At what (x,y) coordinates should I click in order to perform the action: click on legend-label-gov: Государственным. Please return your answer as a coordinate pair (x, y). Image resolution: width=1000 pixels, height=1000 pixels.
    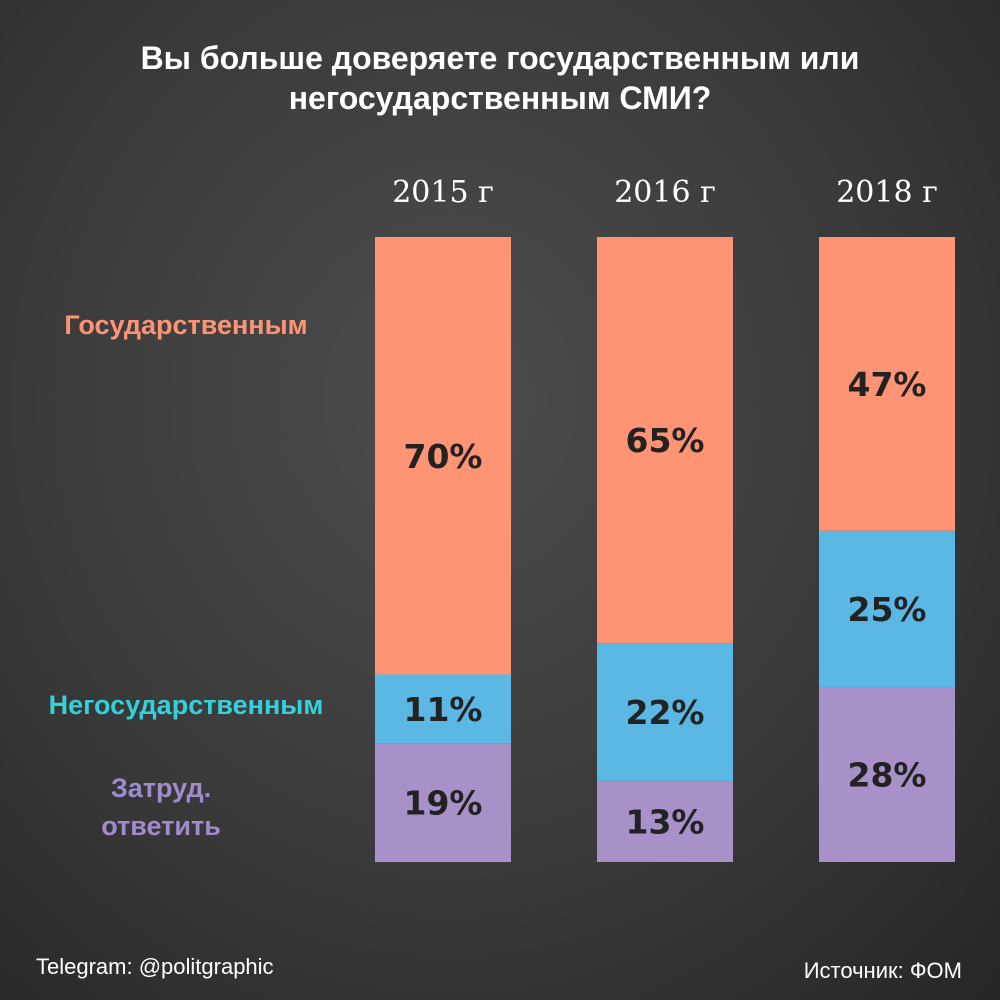
    Looking at the image, I should click on (185, 325).